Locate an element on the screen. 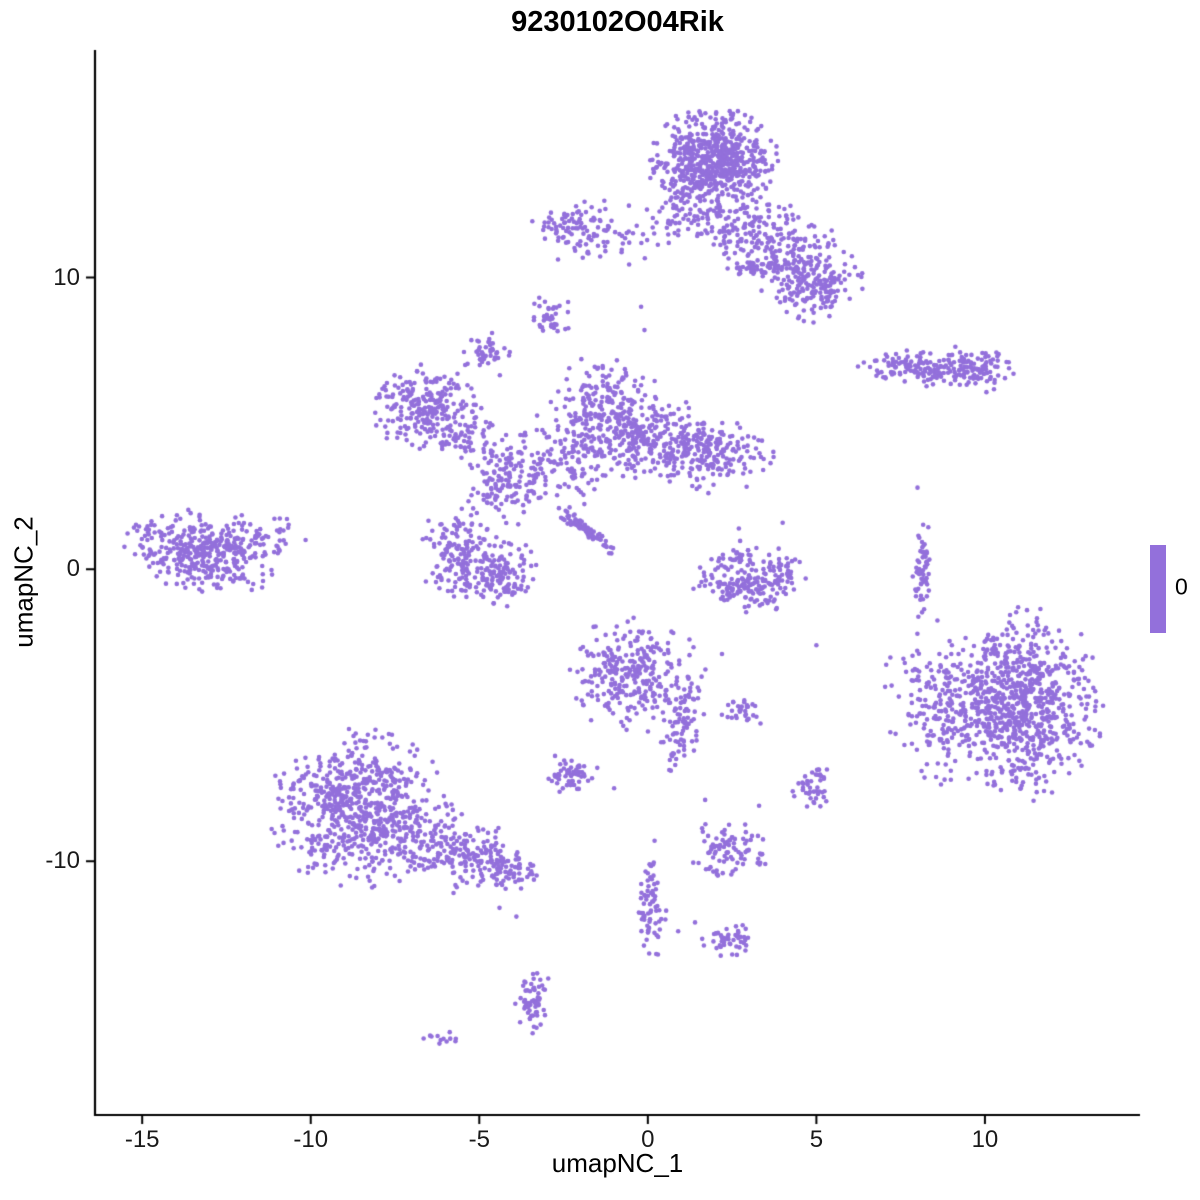  y-tick-label: 10 is located at coordinates (66, 277).